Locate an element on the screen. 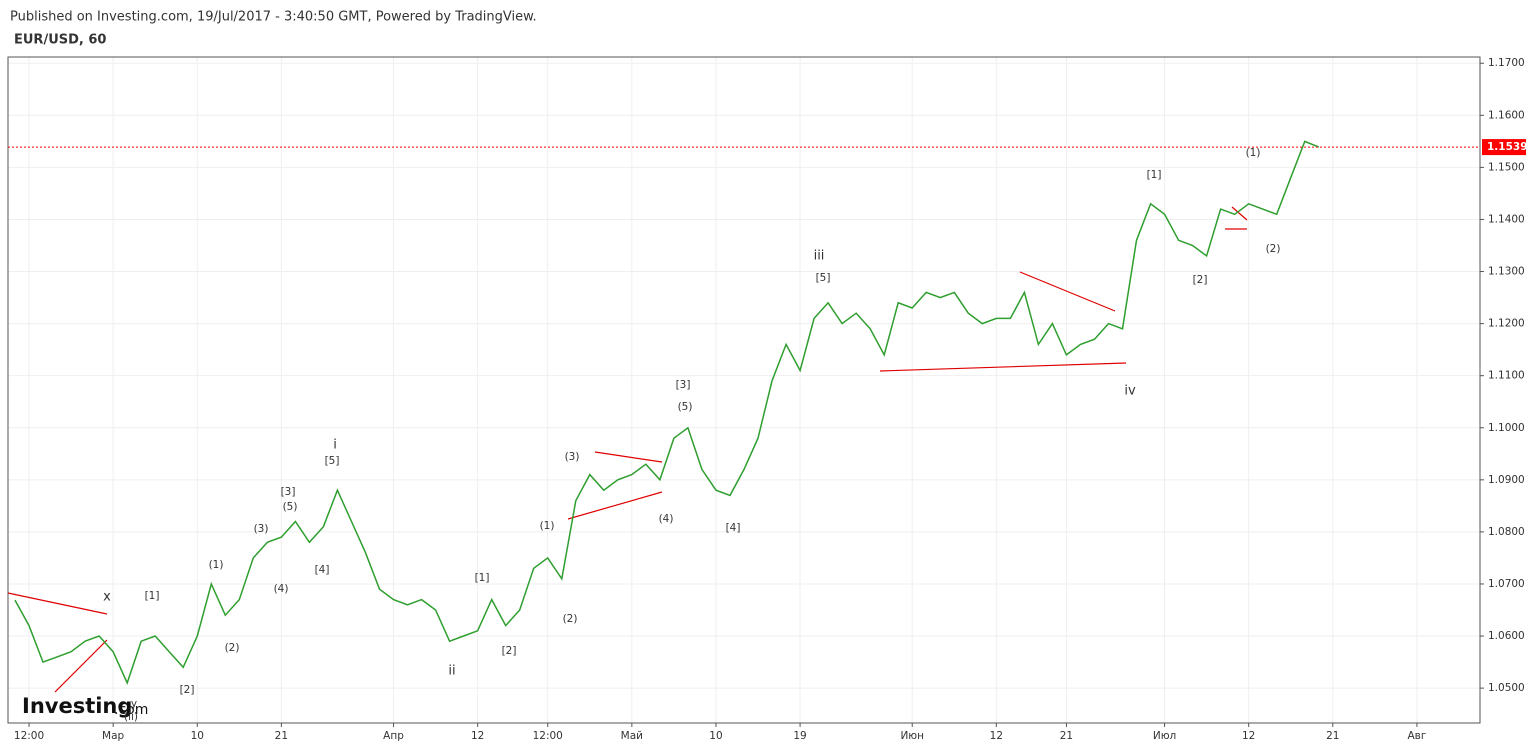 This screenshot has width=1533, height=753. logo-suffix: .com is located at coordinates (131, 710).